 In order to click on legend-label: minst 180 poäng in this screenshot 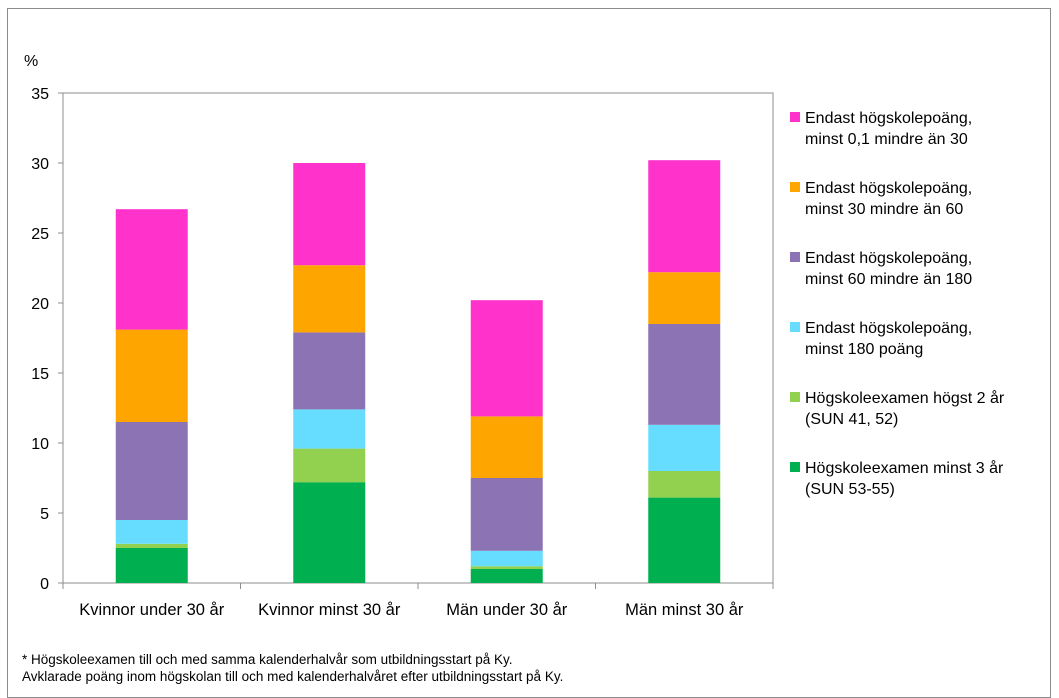, I will do `click(864, 349)`.